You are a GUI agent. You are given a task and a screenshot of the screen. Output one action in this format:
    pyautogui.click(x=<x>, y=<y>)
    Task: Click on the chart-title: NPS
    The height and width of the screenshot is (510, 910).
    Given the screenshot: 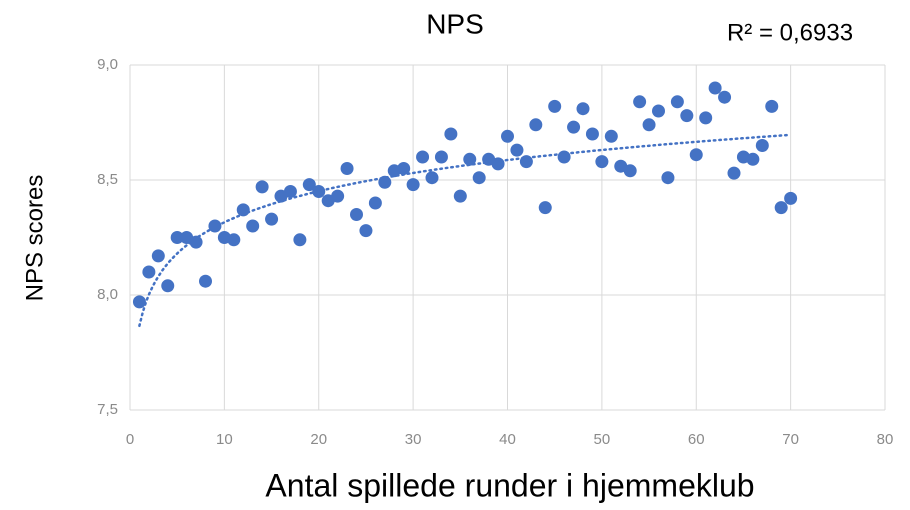 What is the action you would take?
    pyautogui.click(x=455, y=23)
    